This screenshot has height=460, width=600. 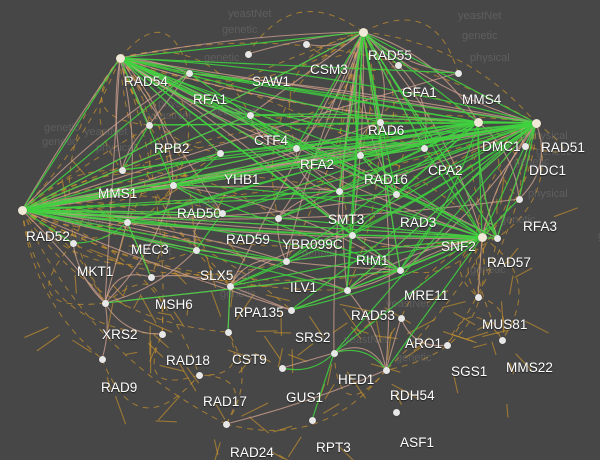 What do you see at coordinates (120, 58) in the screenshot?
I see `network-node-rad54` at bounding box center [120, 58].